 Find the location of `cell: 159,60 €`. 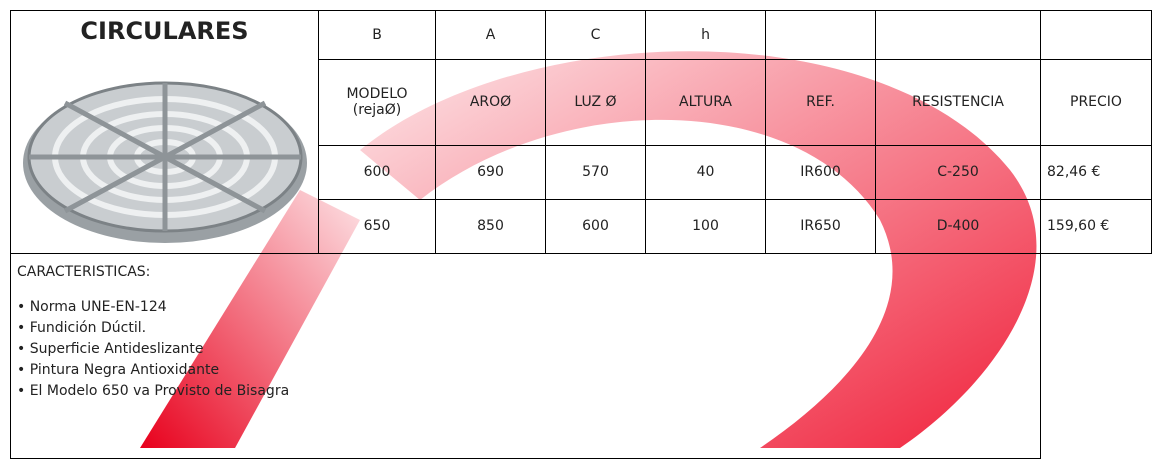

cell: 159,60 € is located at coordinates (1096, 226).